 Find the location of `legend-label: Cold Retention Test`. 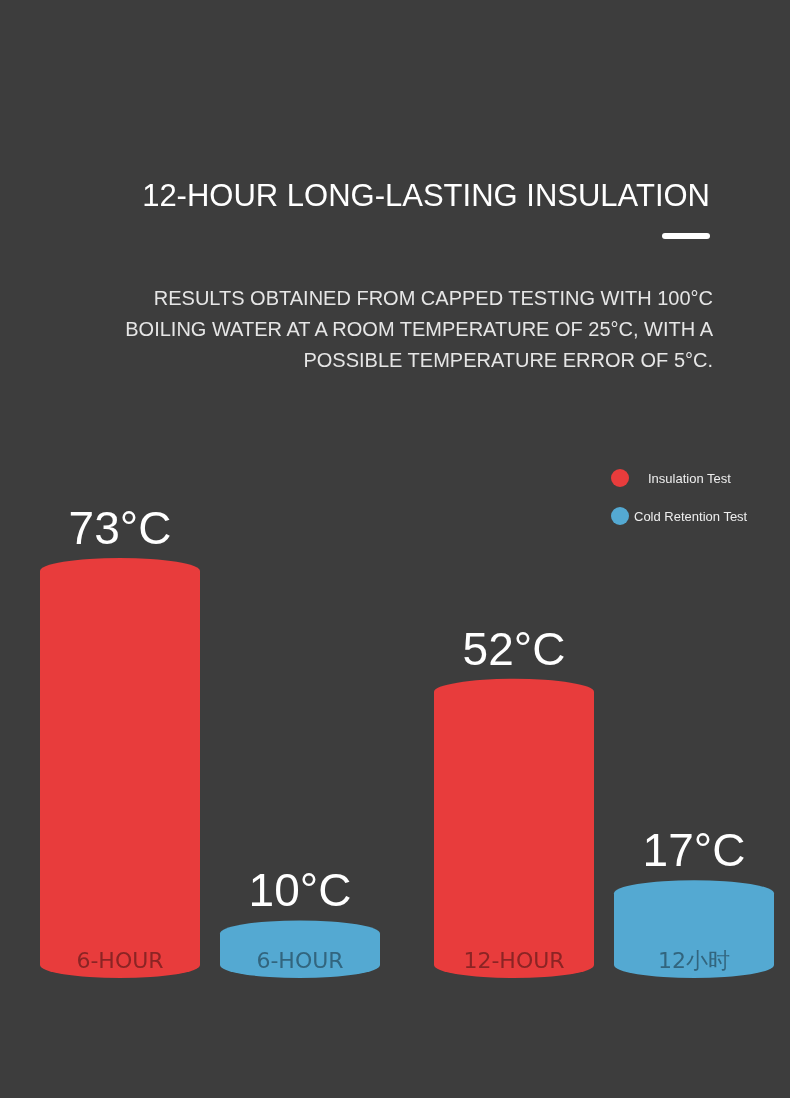

legend-label: Cold Retention Test is located at coordinates (691, 516).